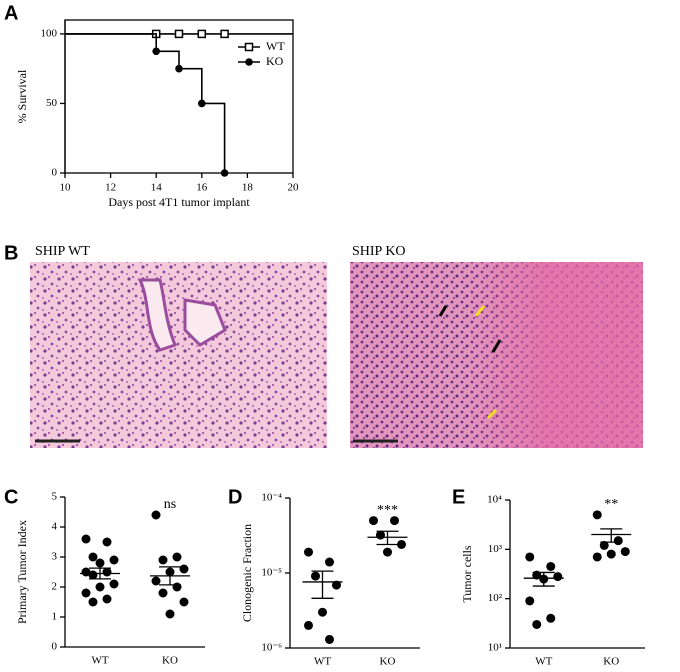 Image resolution: width=680 pixels, height=672 pixels. What do you see at coordinates (470, 362) in the screenshot?
I see `arrows` at bounding box center [470, 362].